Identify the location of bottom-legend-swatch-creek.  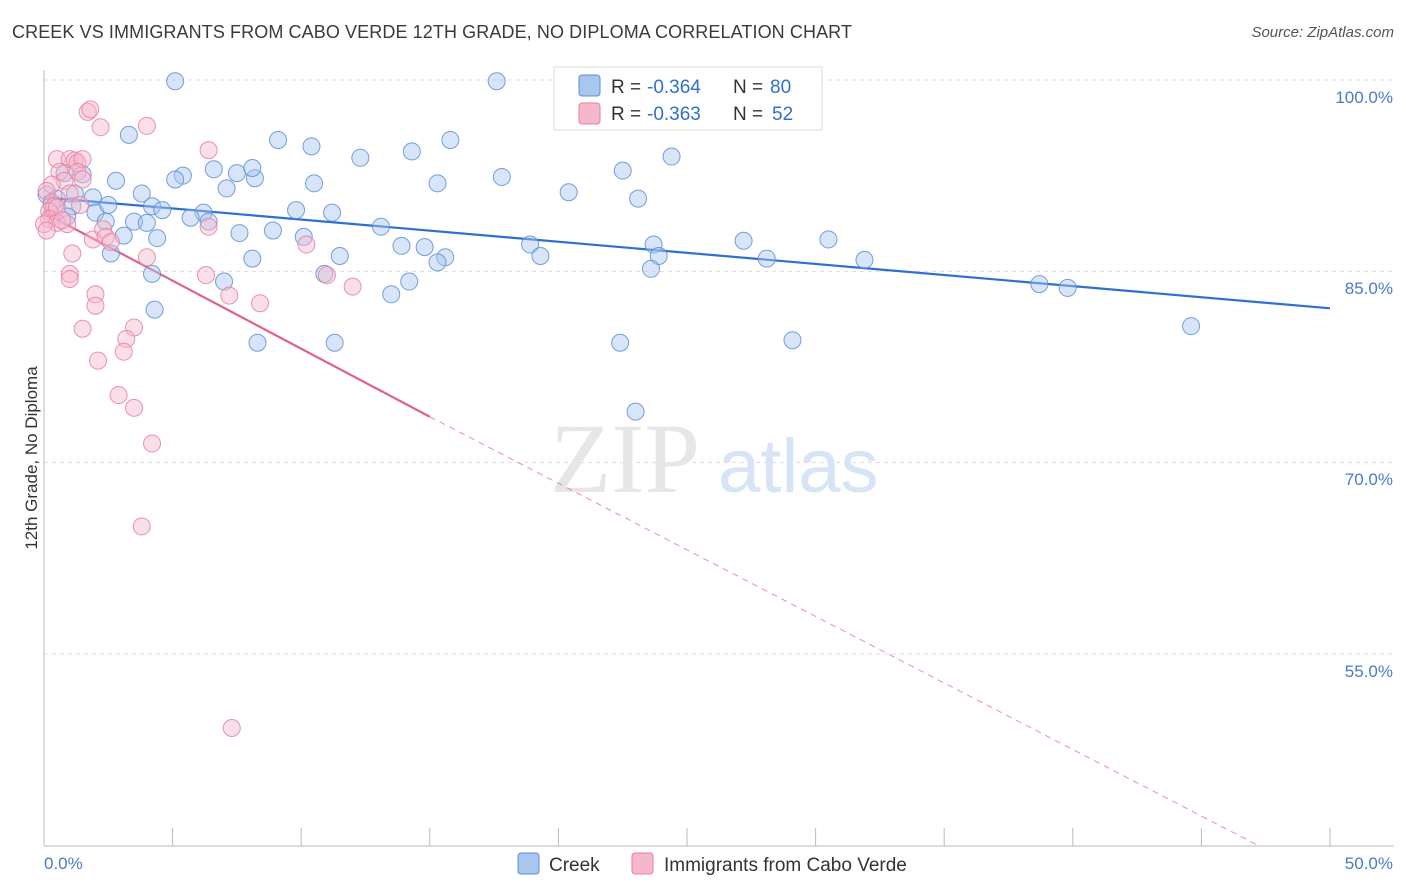
(528, 863).